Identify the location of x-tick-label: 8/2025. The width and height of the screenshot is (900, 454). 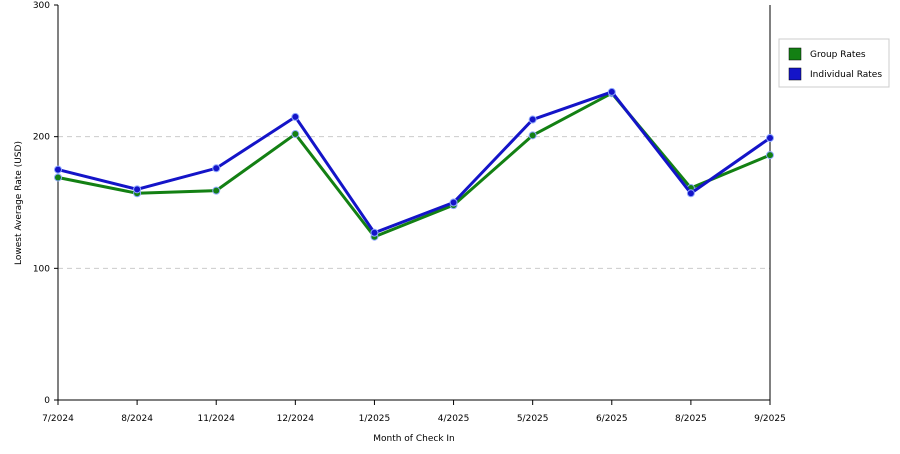
(691, 419).